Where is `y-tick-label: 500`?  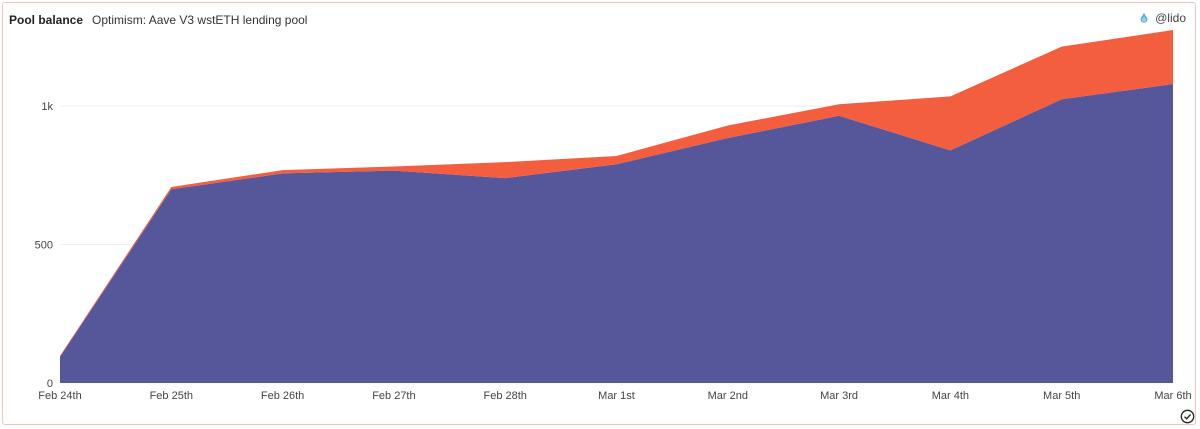
y-tick-label: 500 is located at coordinates (44, 246).